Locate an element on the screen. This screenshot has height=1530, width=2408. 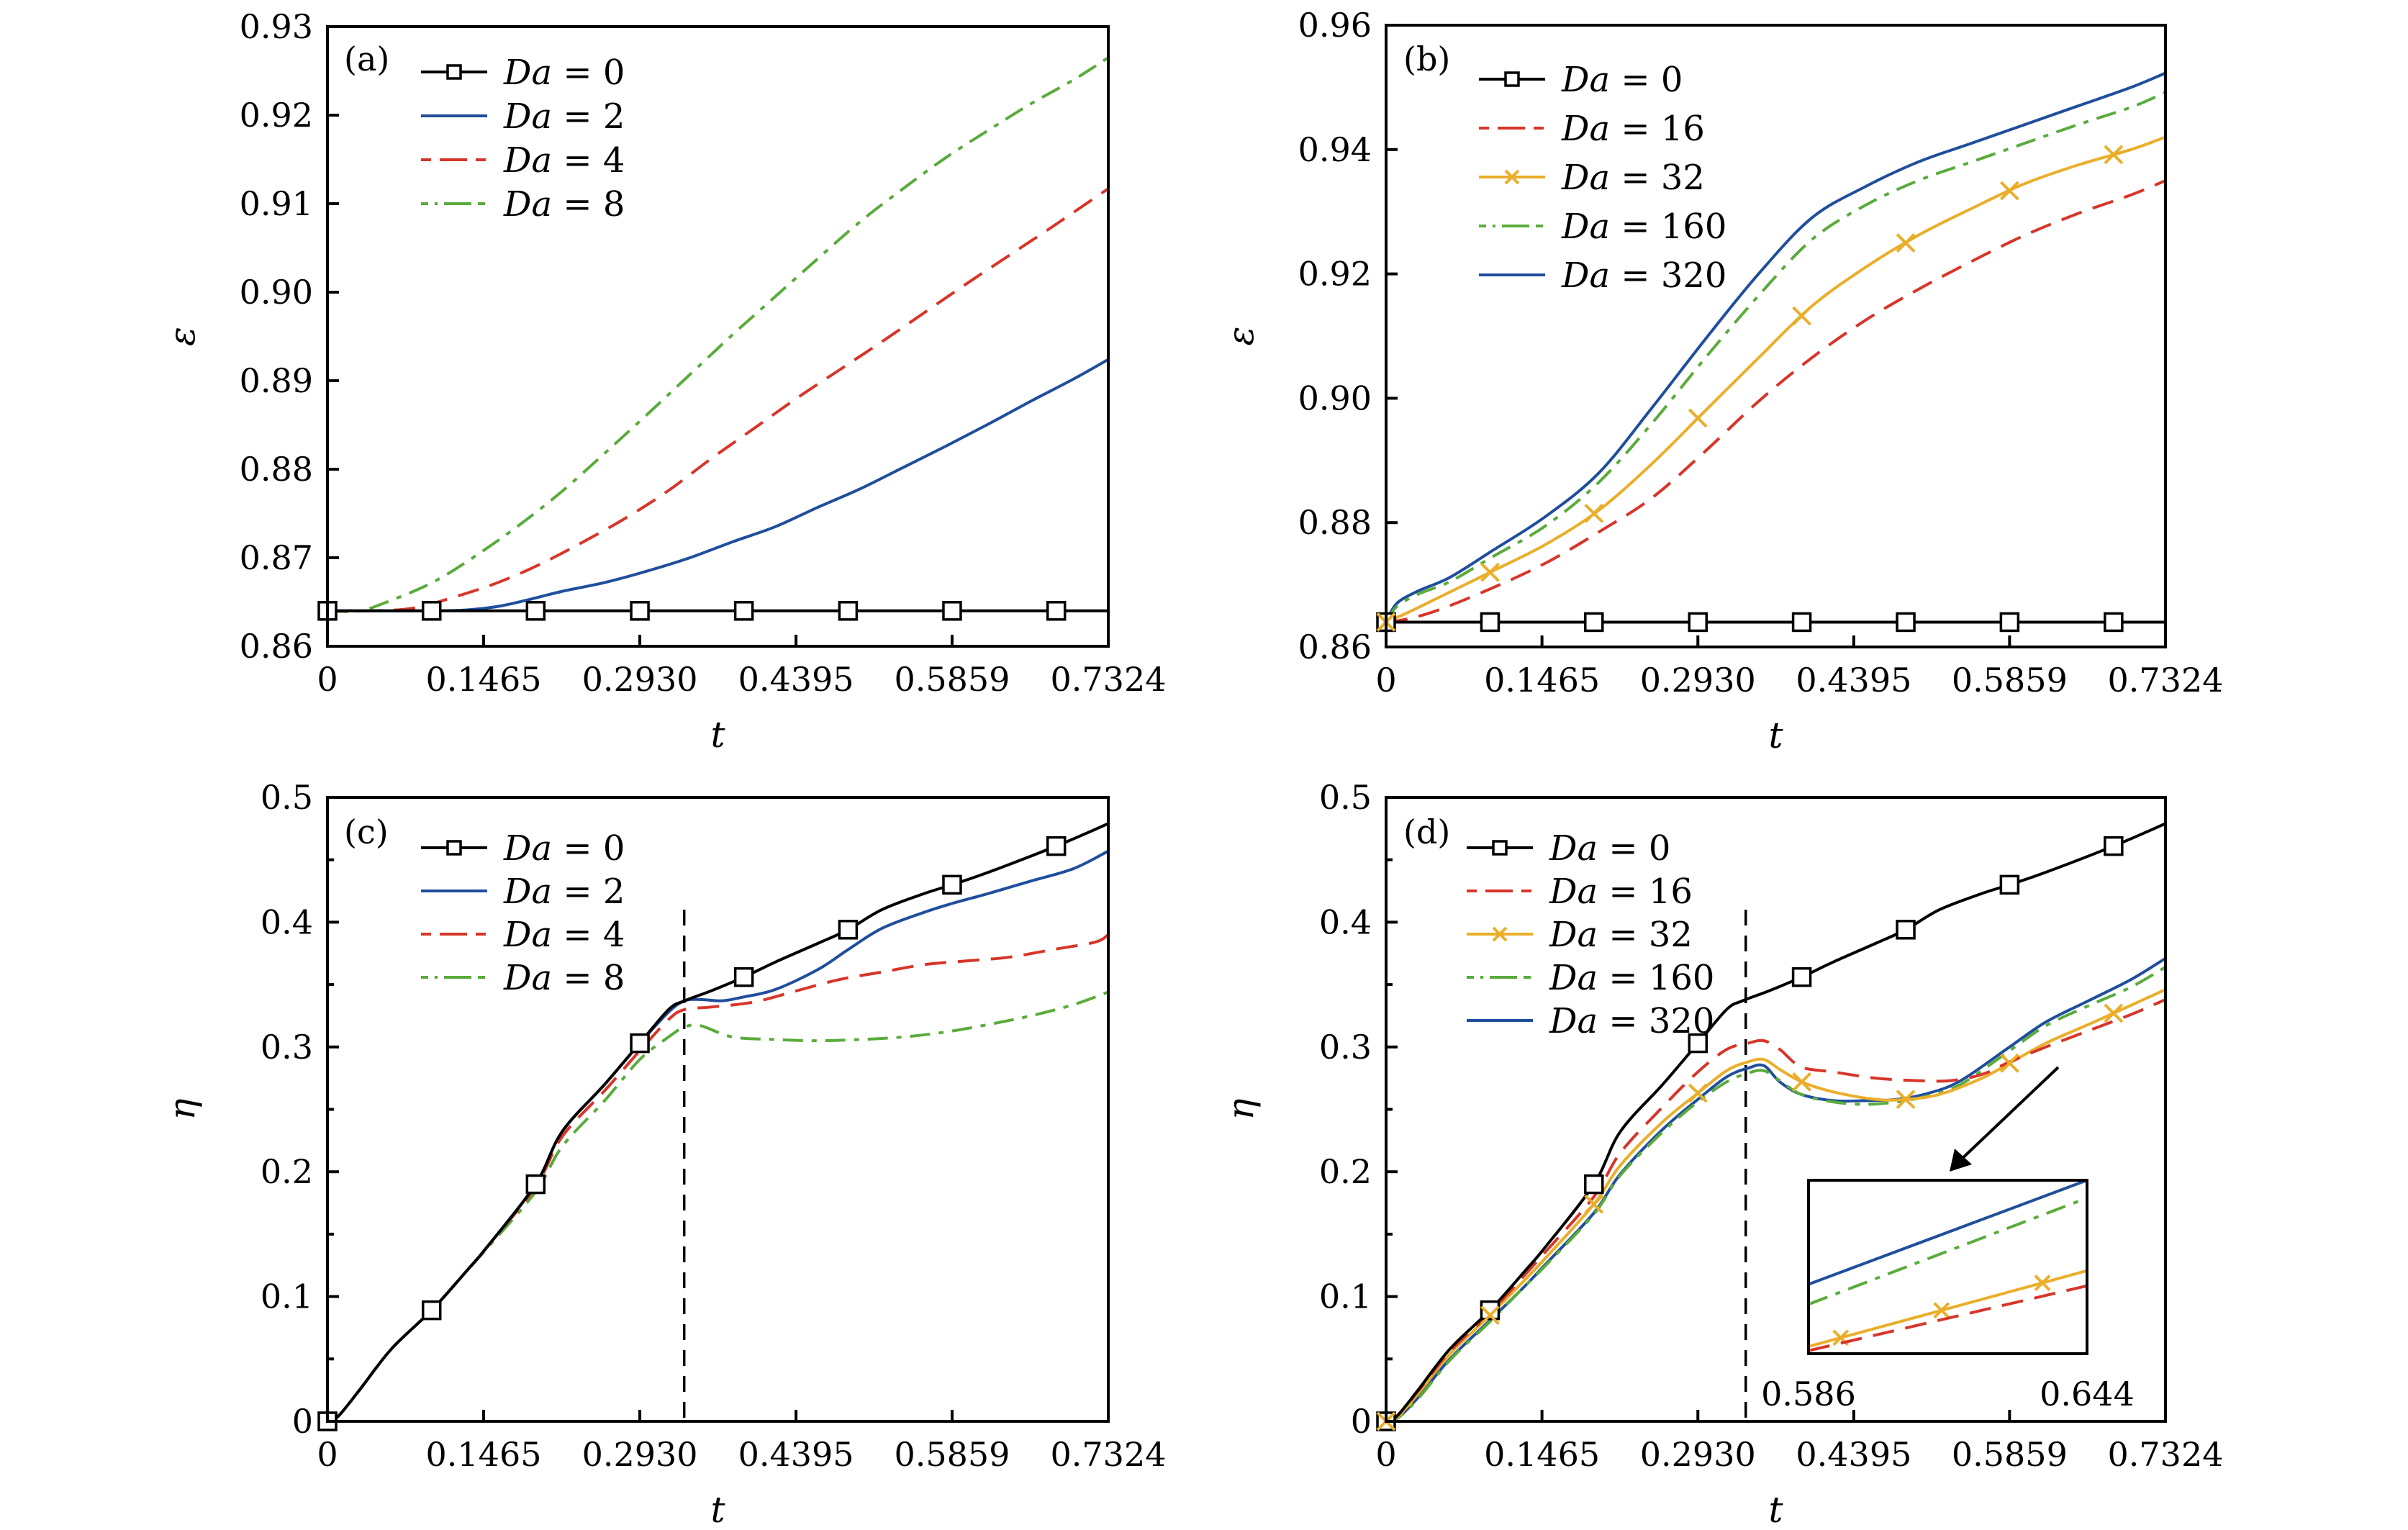
inset-x-label: 0.586 is located at coordinates (1808, 1394).